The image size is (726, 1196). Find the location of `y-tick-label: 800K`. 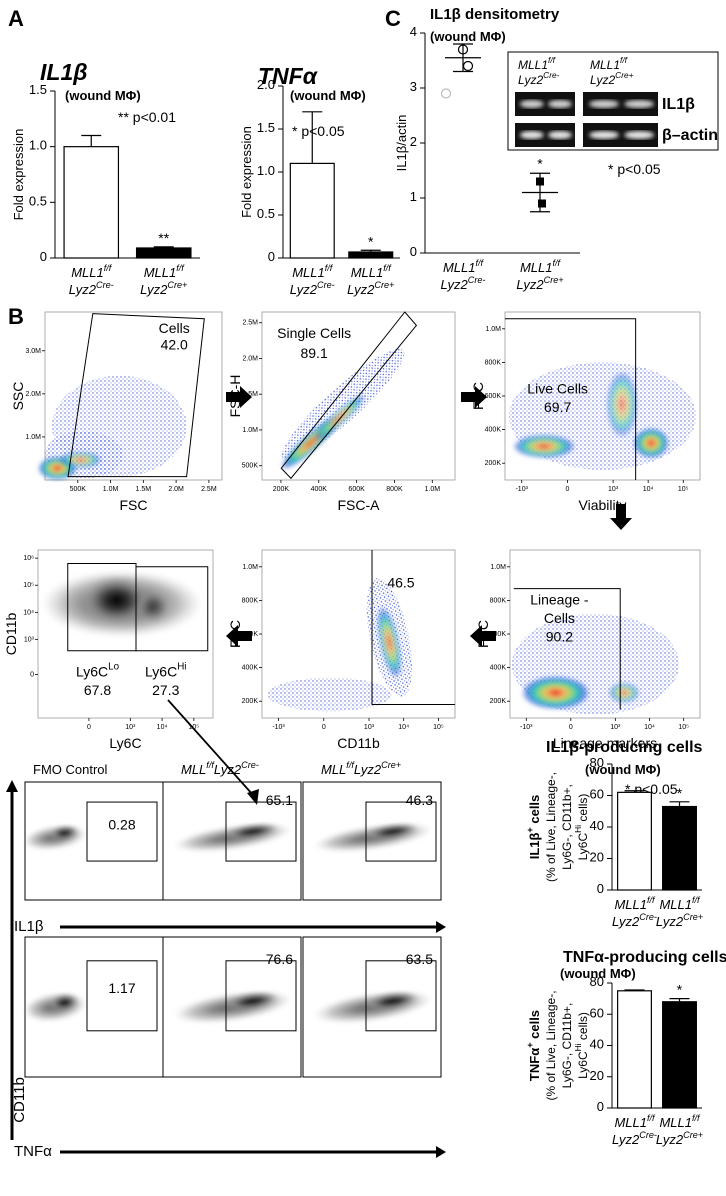

y-tick-label: 800K is located at coordinates (498, 600).